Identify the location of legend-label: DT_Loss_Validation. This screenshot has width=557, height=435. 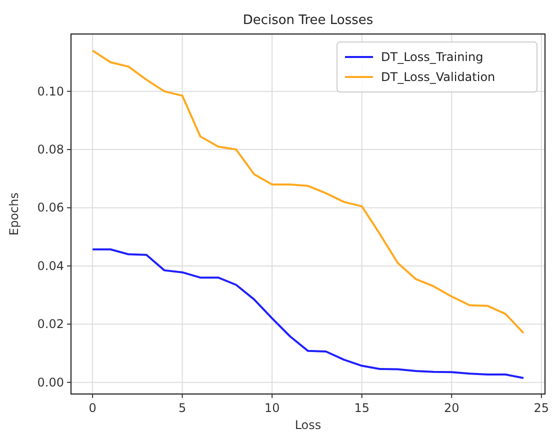
(438, 77).